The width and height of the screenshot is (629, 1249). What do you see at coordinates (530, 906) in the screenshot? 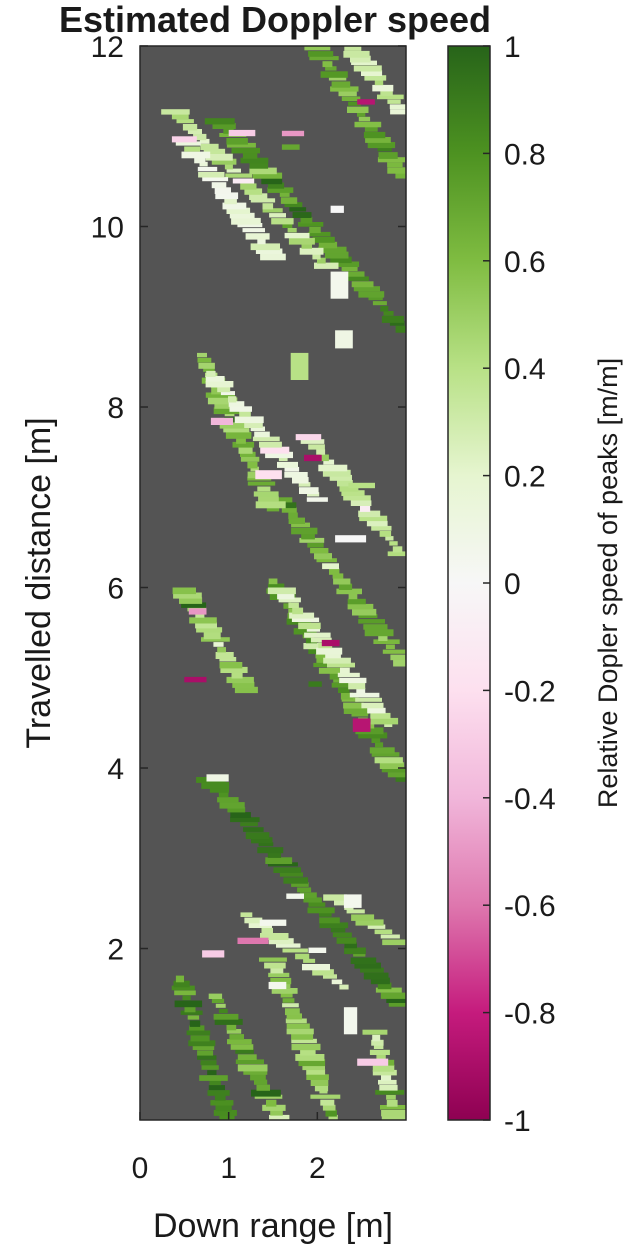
I see `colorbar-tick-label: -0.6` at bounding box center [530, 906].